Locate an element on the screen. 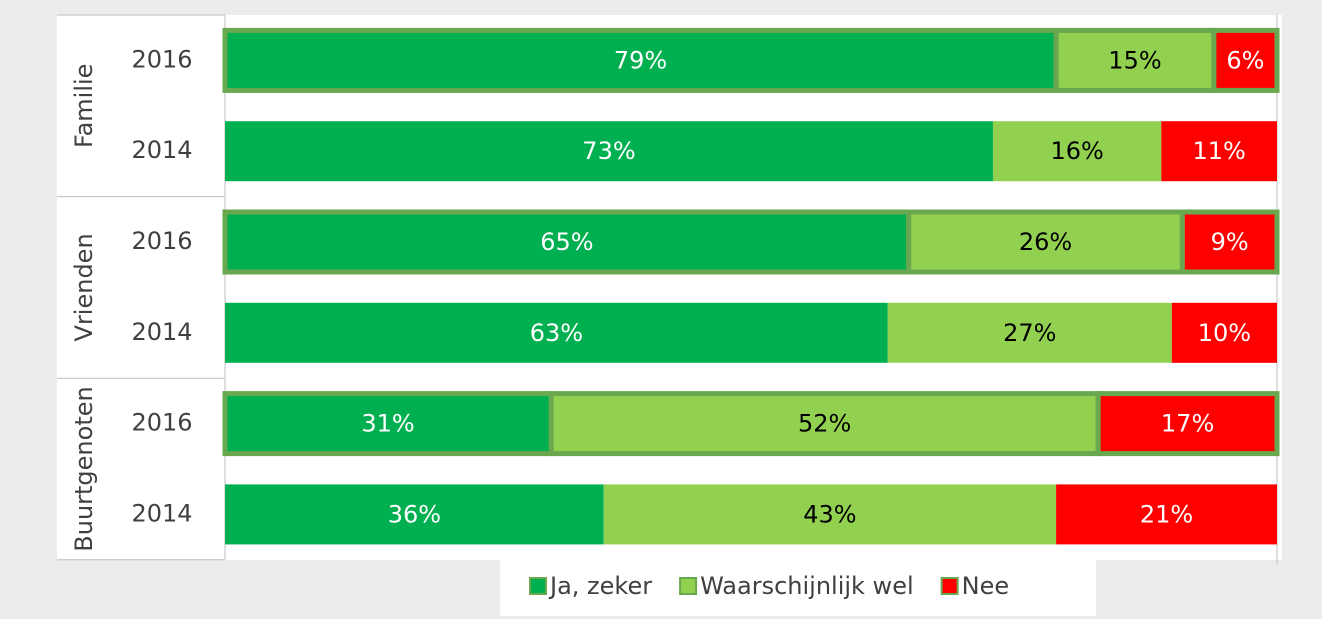 The image size is (1322, 619). data-label: 11% is located at coordinates (1218, 151).